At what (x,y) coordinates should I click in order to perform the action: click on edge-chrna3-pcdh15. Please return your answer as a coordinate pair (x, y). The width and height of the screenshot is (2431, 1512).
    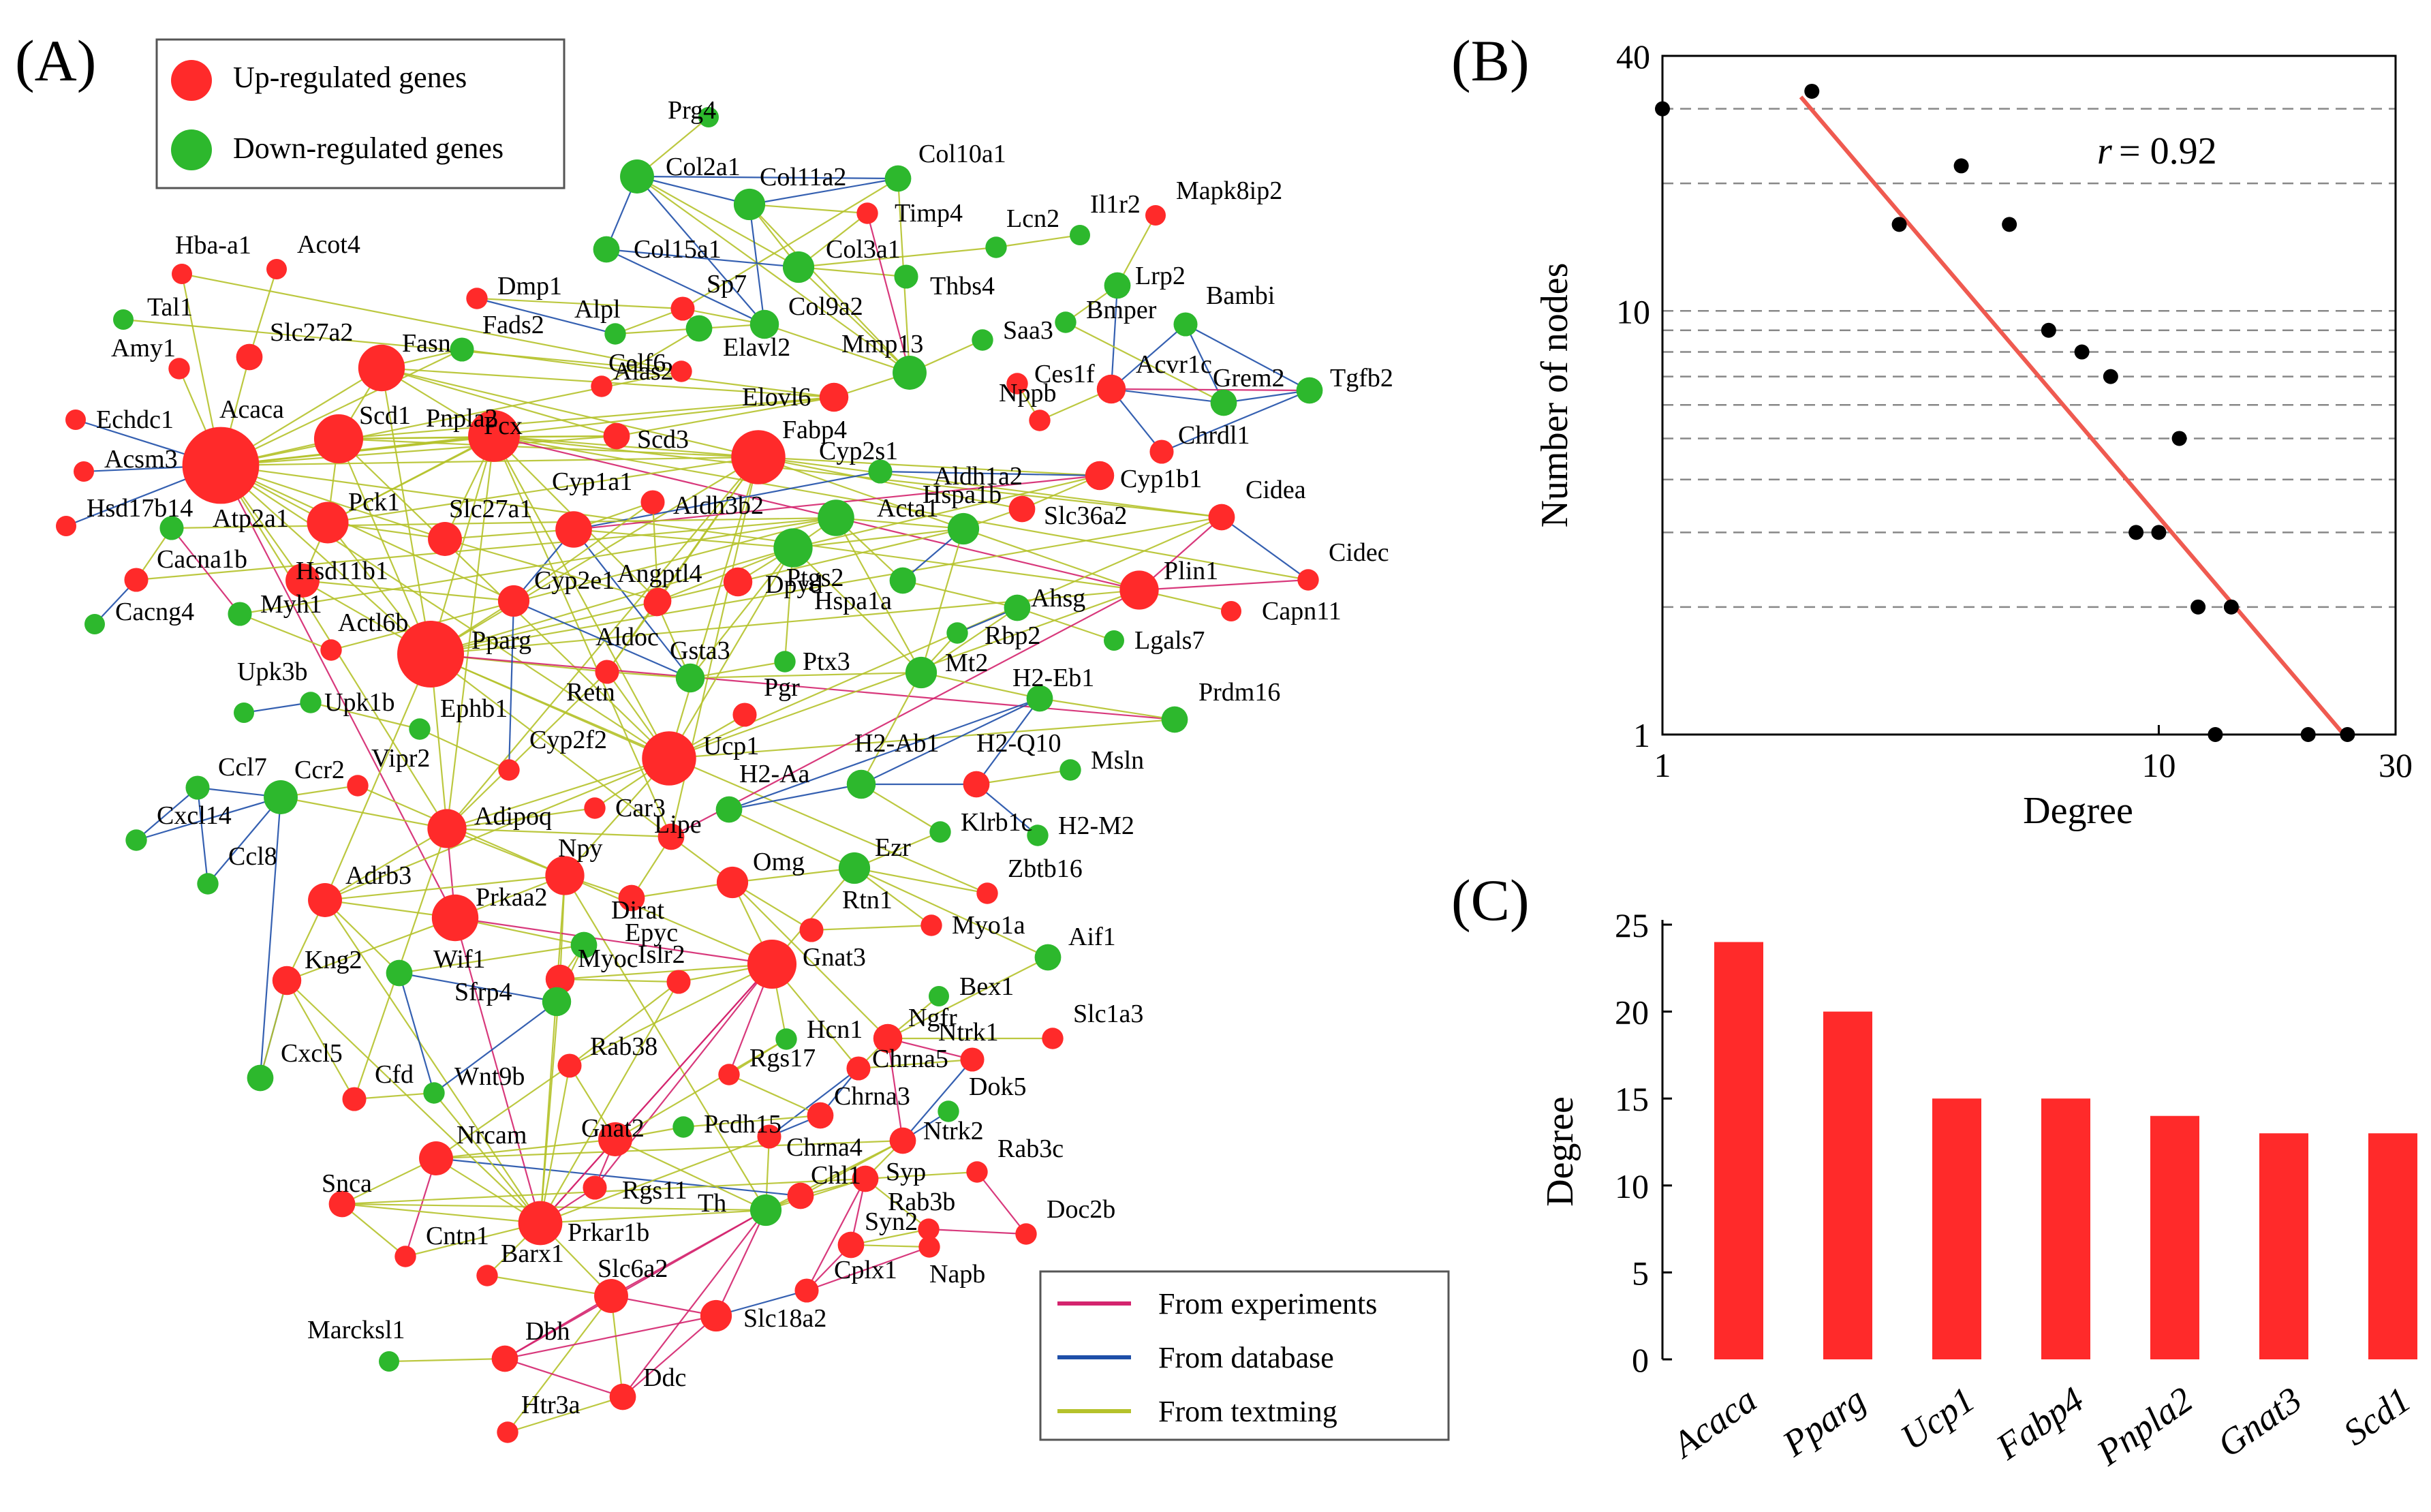
    Looking at the image, I should click on (752, 1121).